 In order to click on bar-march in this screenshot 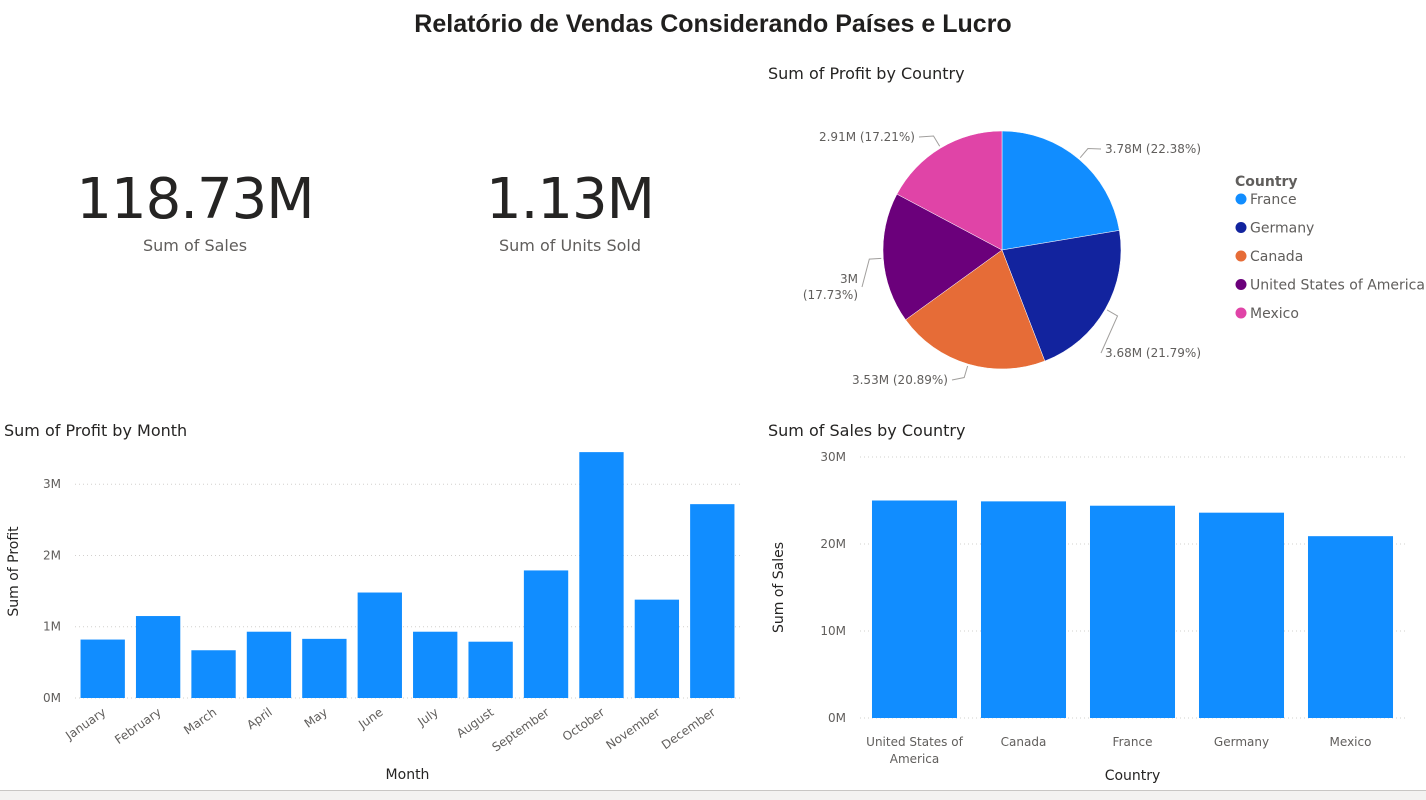, I will do `click(213, 674)`.